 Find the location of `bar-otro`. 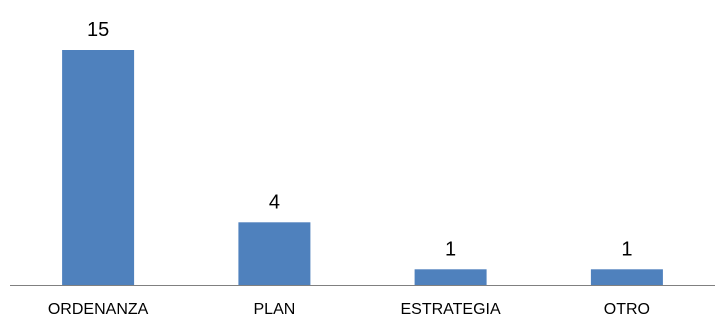

bar-otro is located at coordinates (626, 277).